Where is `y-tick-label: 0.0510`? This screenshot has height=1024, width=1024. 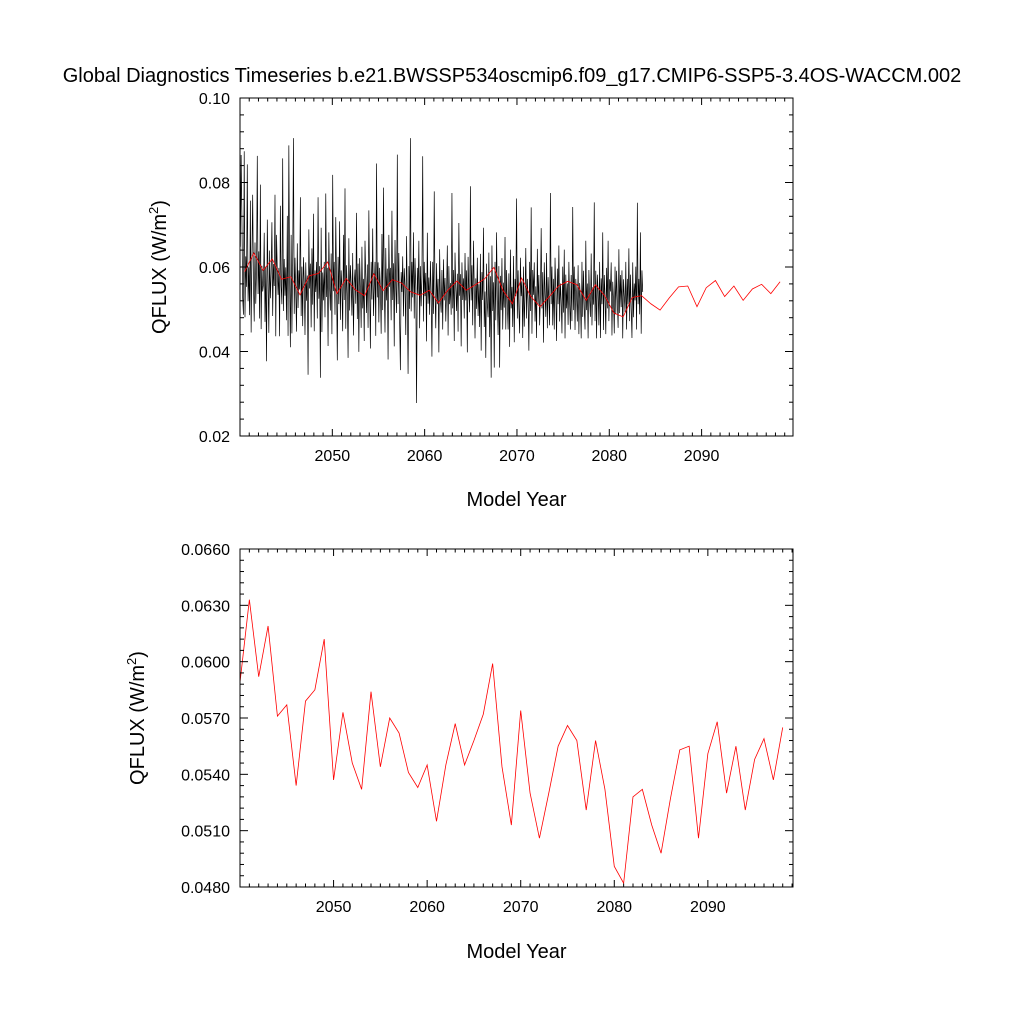 y-tick-label: 0.0510 is located at coordinates (205, 832).